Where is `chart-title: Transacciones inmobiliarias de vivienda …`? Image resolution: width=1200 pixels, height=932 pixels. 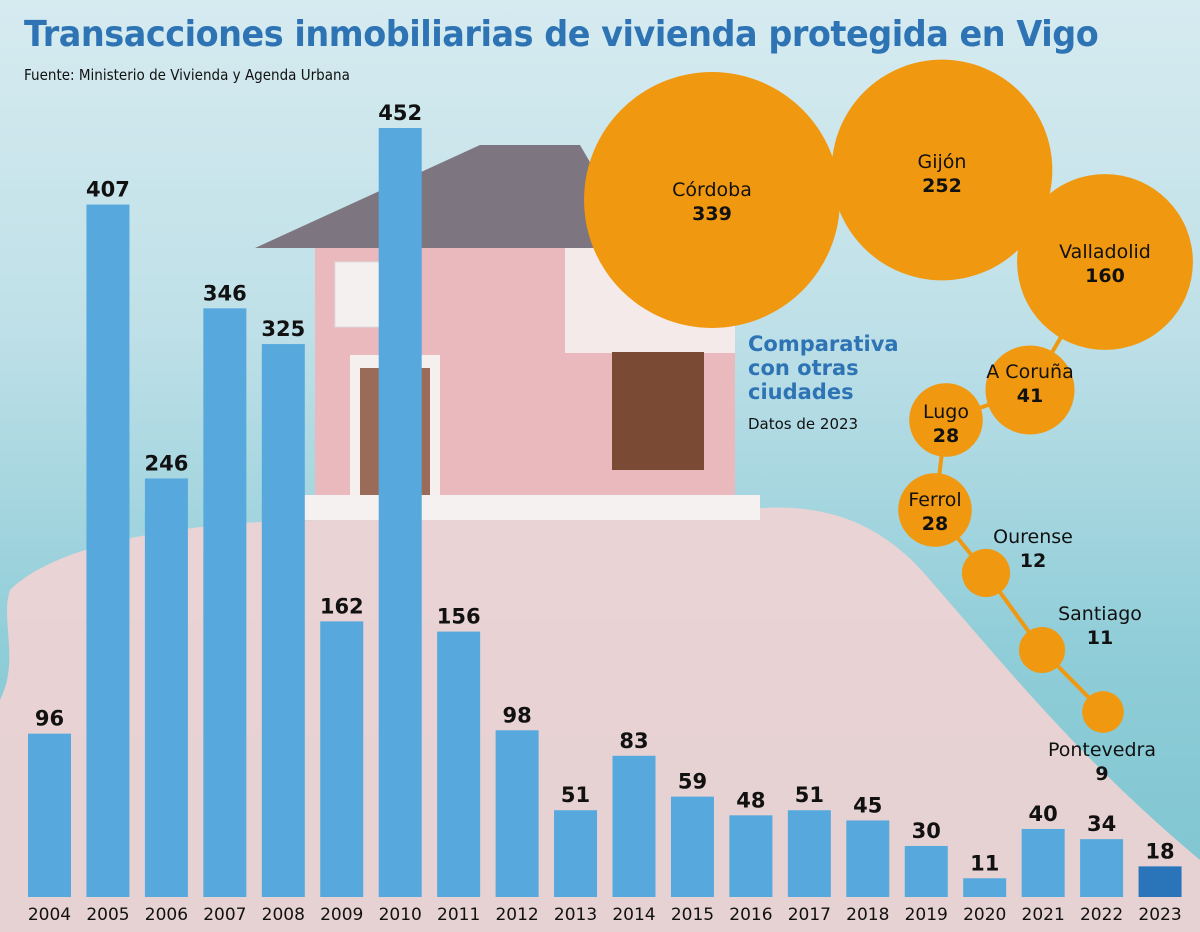 chart-title: Transacciones inmobiliarias de vivienda … is located at coordinates (561, 34).